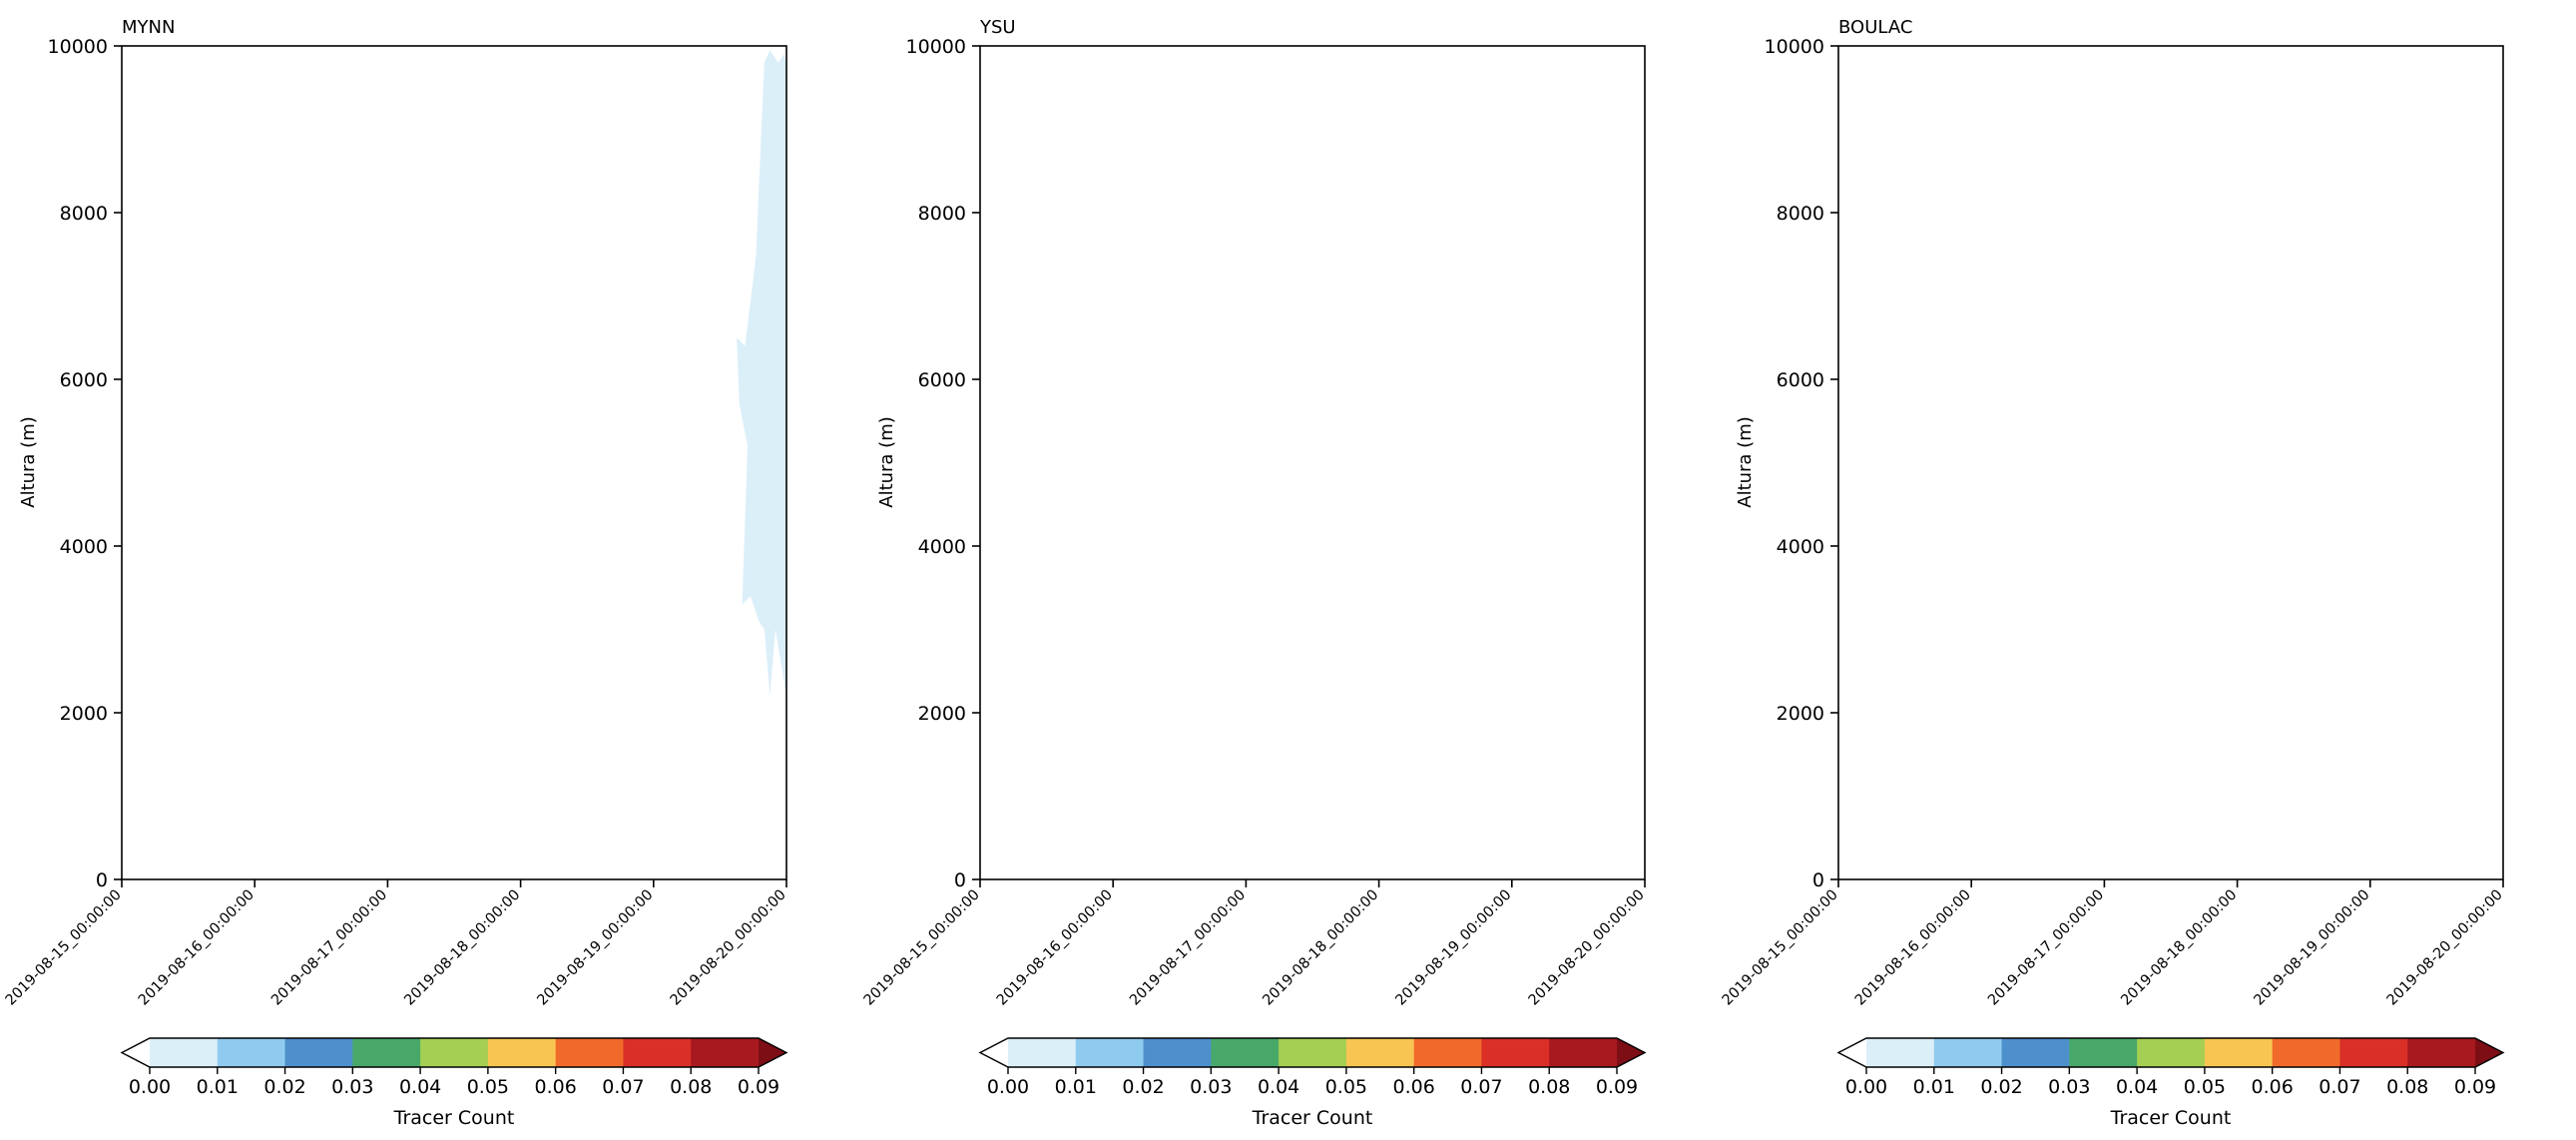  What do you see at coordinates (1875, 28) in the screenshot?
I see `panel-title-boulac: BOULAC` at bounding box center [1875, 28].